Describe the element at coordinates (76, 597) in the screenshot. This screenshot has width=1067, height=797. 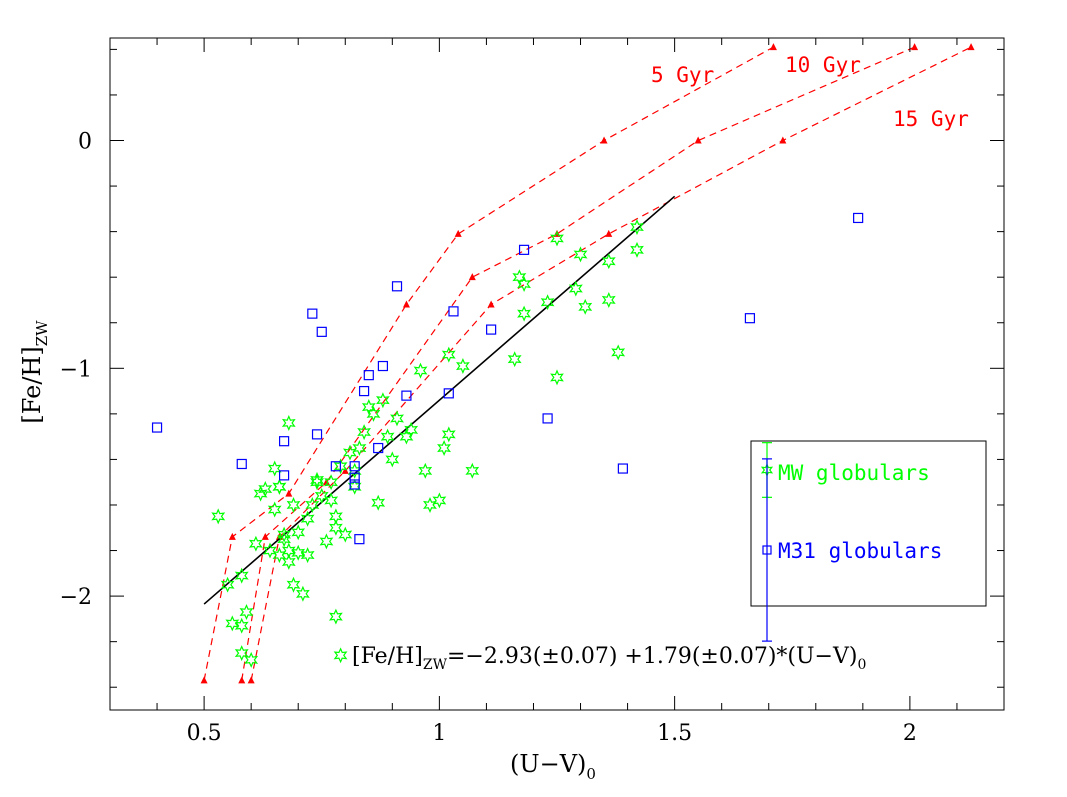
I see `y-tick-label: −2` at that location.